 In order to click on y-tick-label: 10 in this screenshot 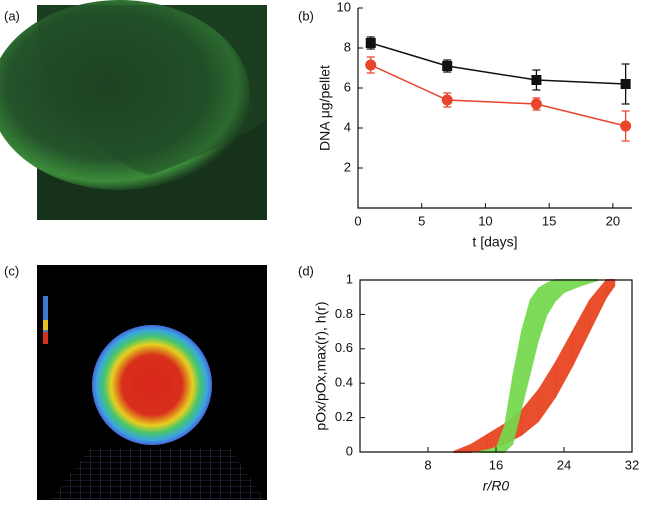, I will do `click(344, 7)`.